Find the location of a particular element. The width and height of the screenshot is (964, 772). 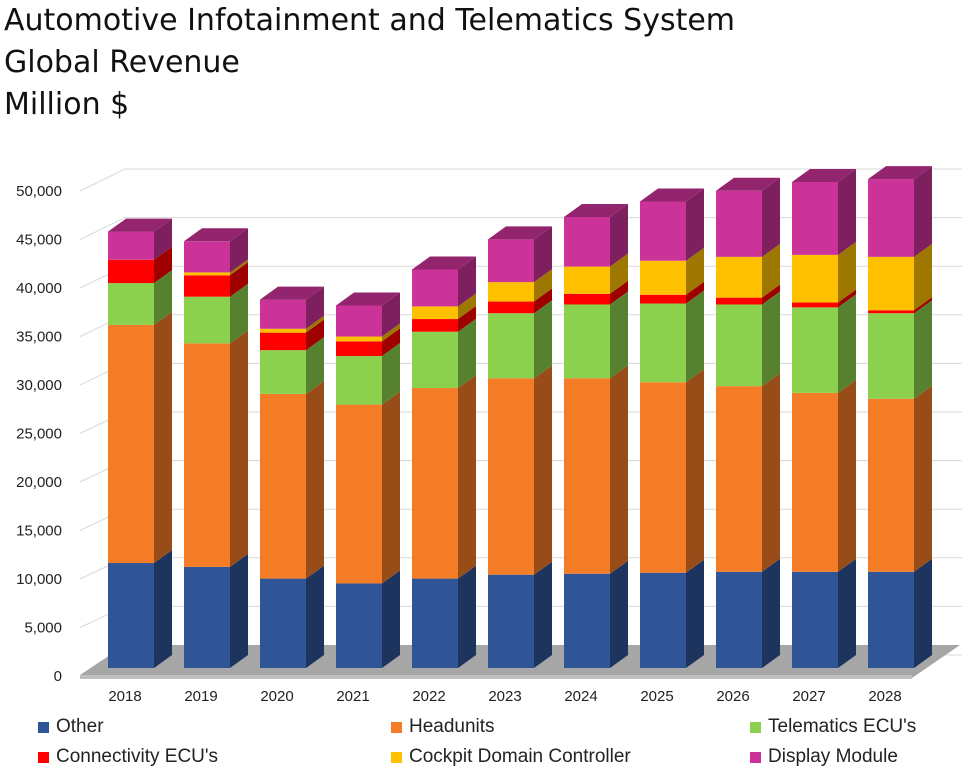

y-tick-label: 50,000 is located at coordinates (39, 191).